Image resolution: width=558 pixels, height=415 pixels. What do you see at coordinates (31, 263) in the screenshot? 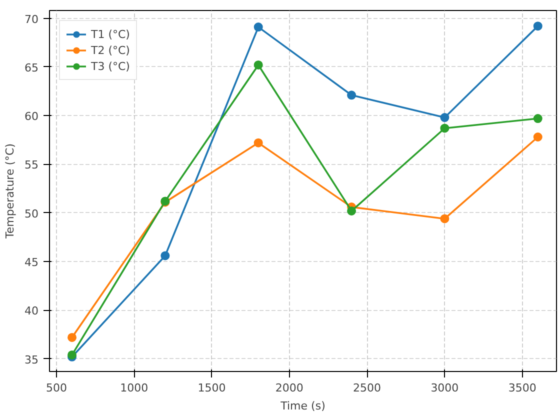
I see `y-tick-label: 45` at bounding box center [31, 263].